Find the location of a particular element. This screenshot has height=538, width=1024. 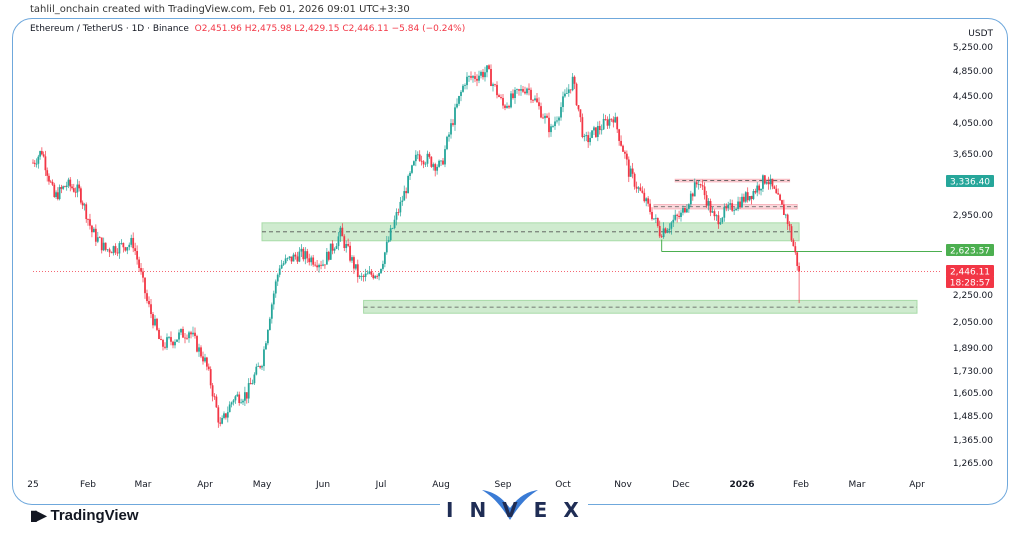

x-tick-label: Feb is located at coordinates (88, 485).